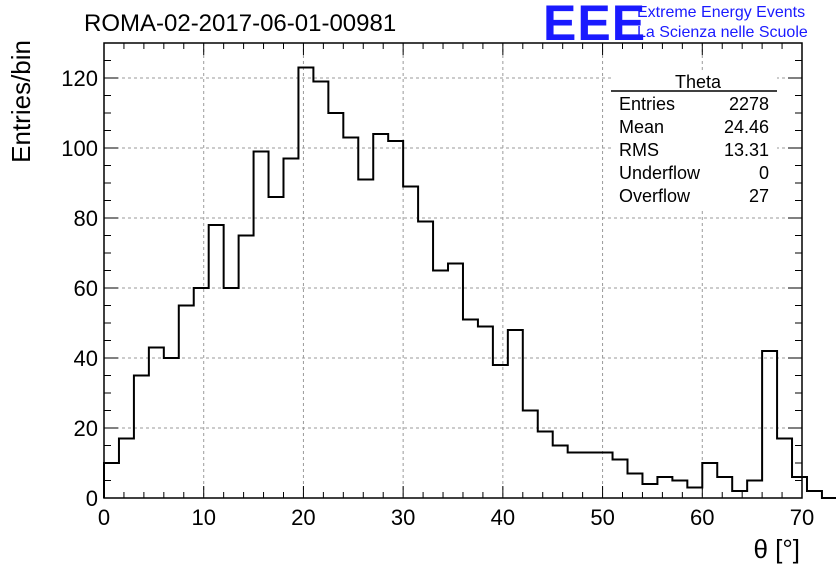 This screenshot has height=572, width=836. What do you see at coordinates (92, 498) in the screenshot?
I see `y-tick-label: 0` at bounding box center [92, 498].